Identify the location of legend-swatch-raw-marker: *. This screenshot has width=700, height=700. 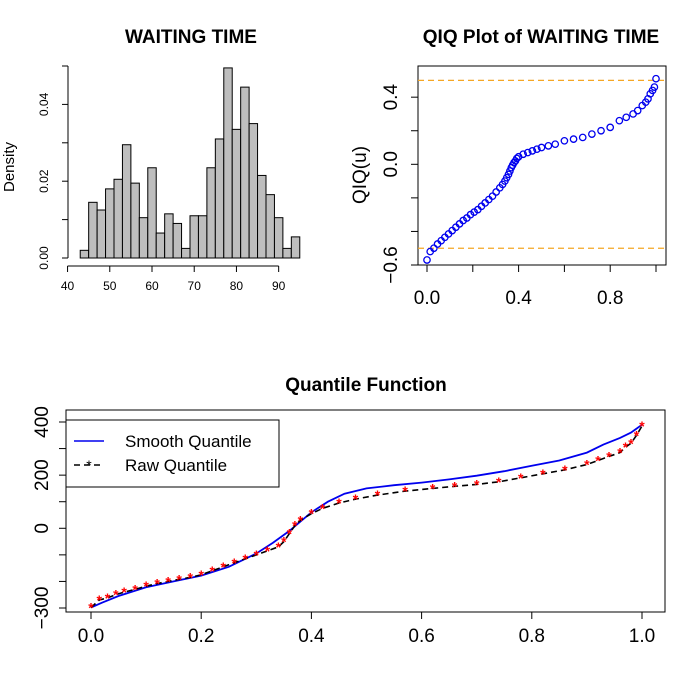
(89, 465).